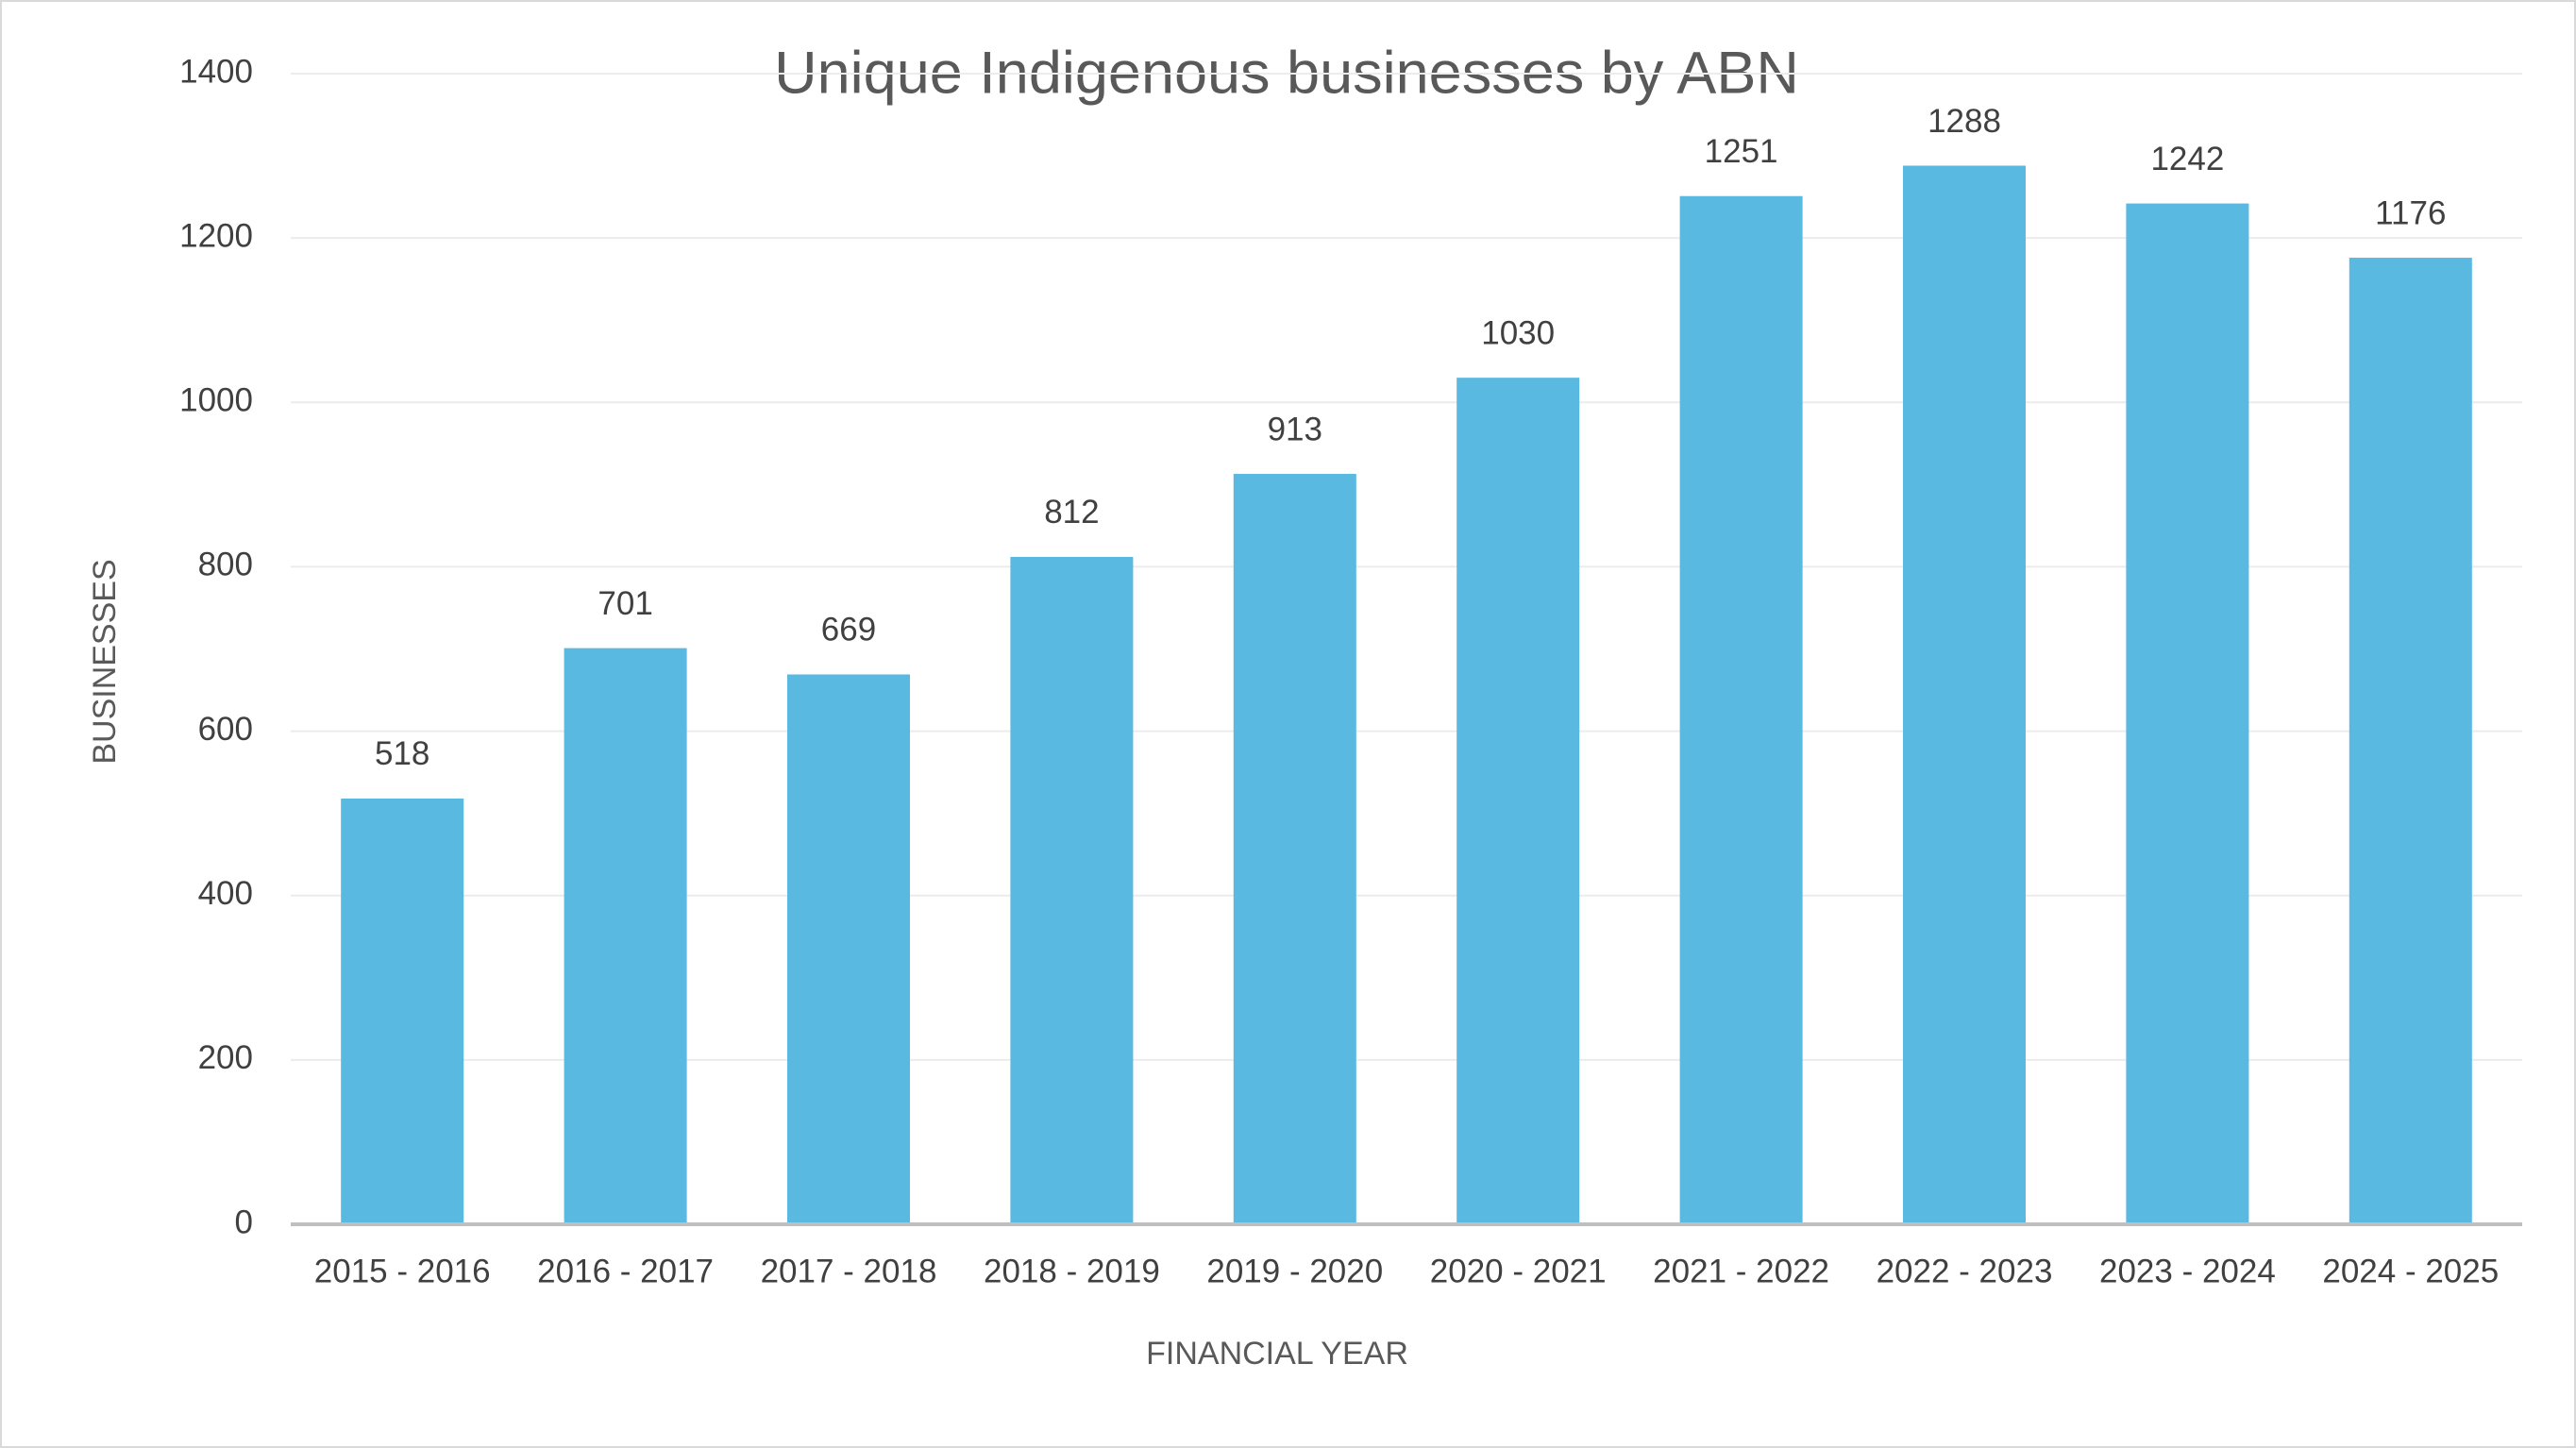  What do you see at coordinates (1294, 1271) in the screenshot?
I see `x-tick-label: 2019 - 2020` at bounding box center [1294, 1271].